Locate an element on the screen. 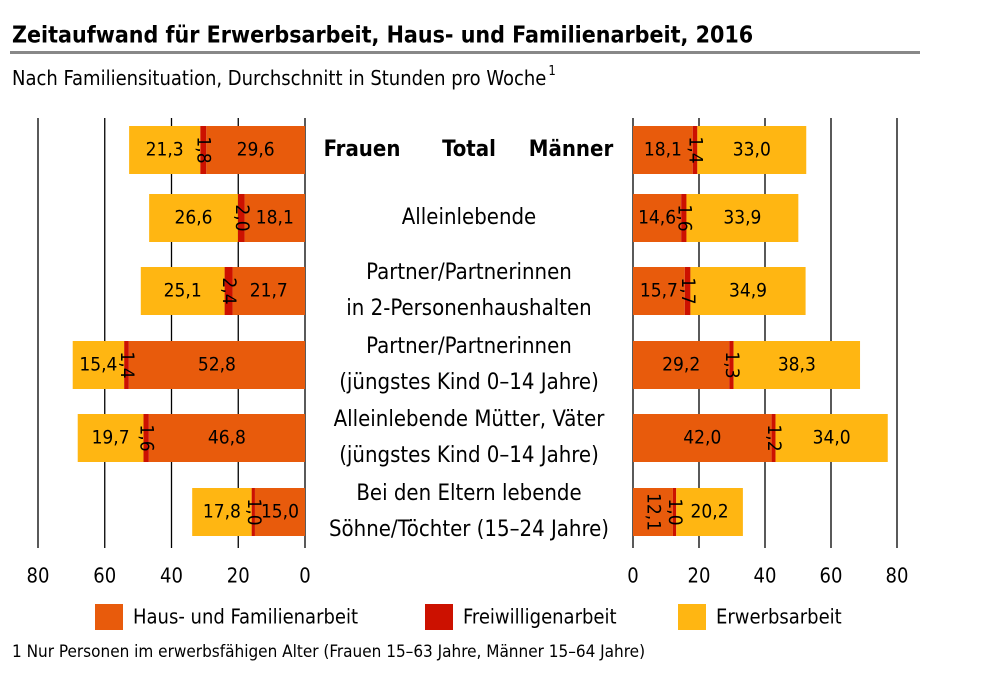  value-label: 14,6 is located at coordinates (657, 218).